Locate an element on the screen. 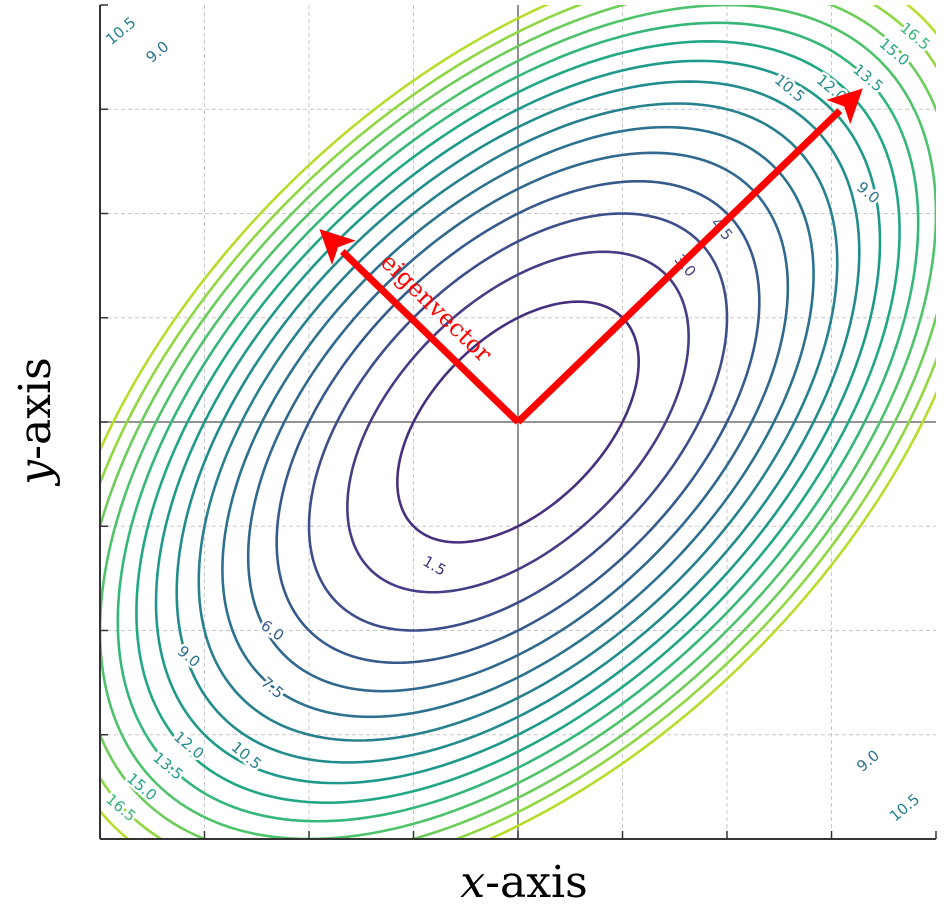 The image size is (946, 907). contour-label-text: 1.5 is located at coordinates (435, 566).